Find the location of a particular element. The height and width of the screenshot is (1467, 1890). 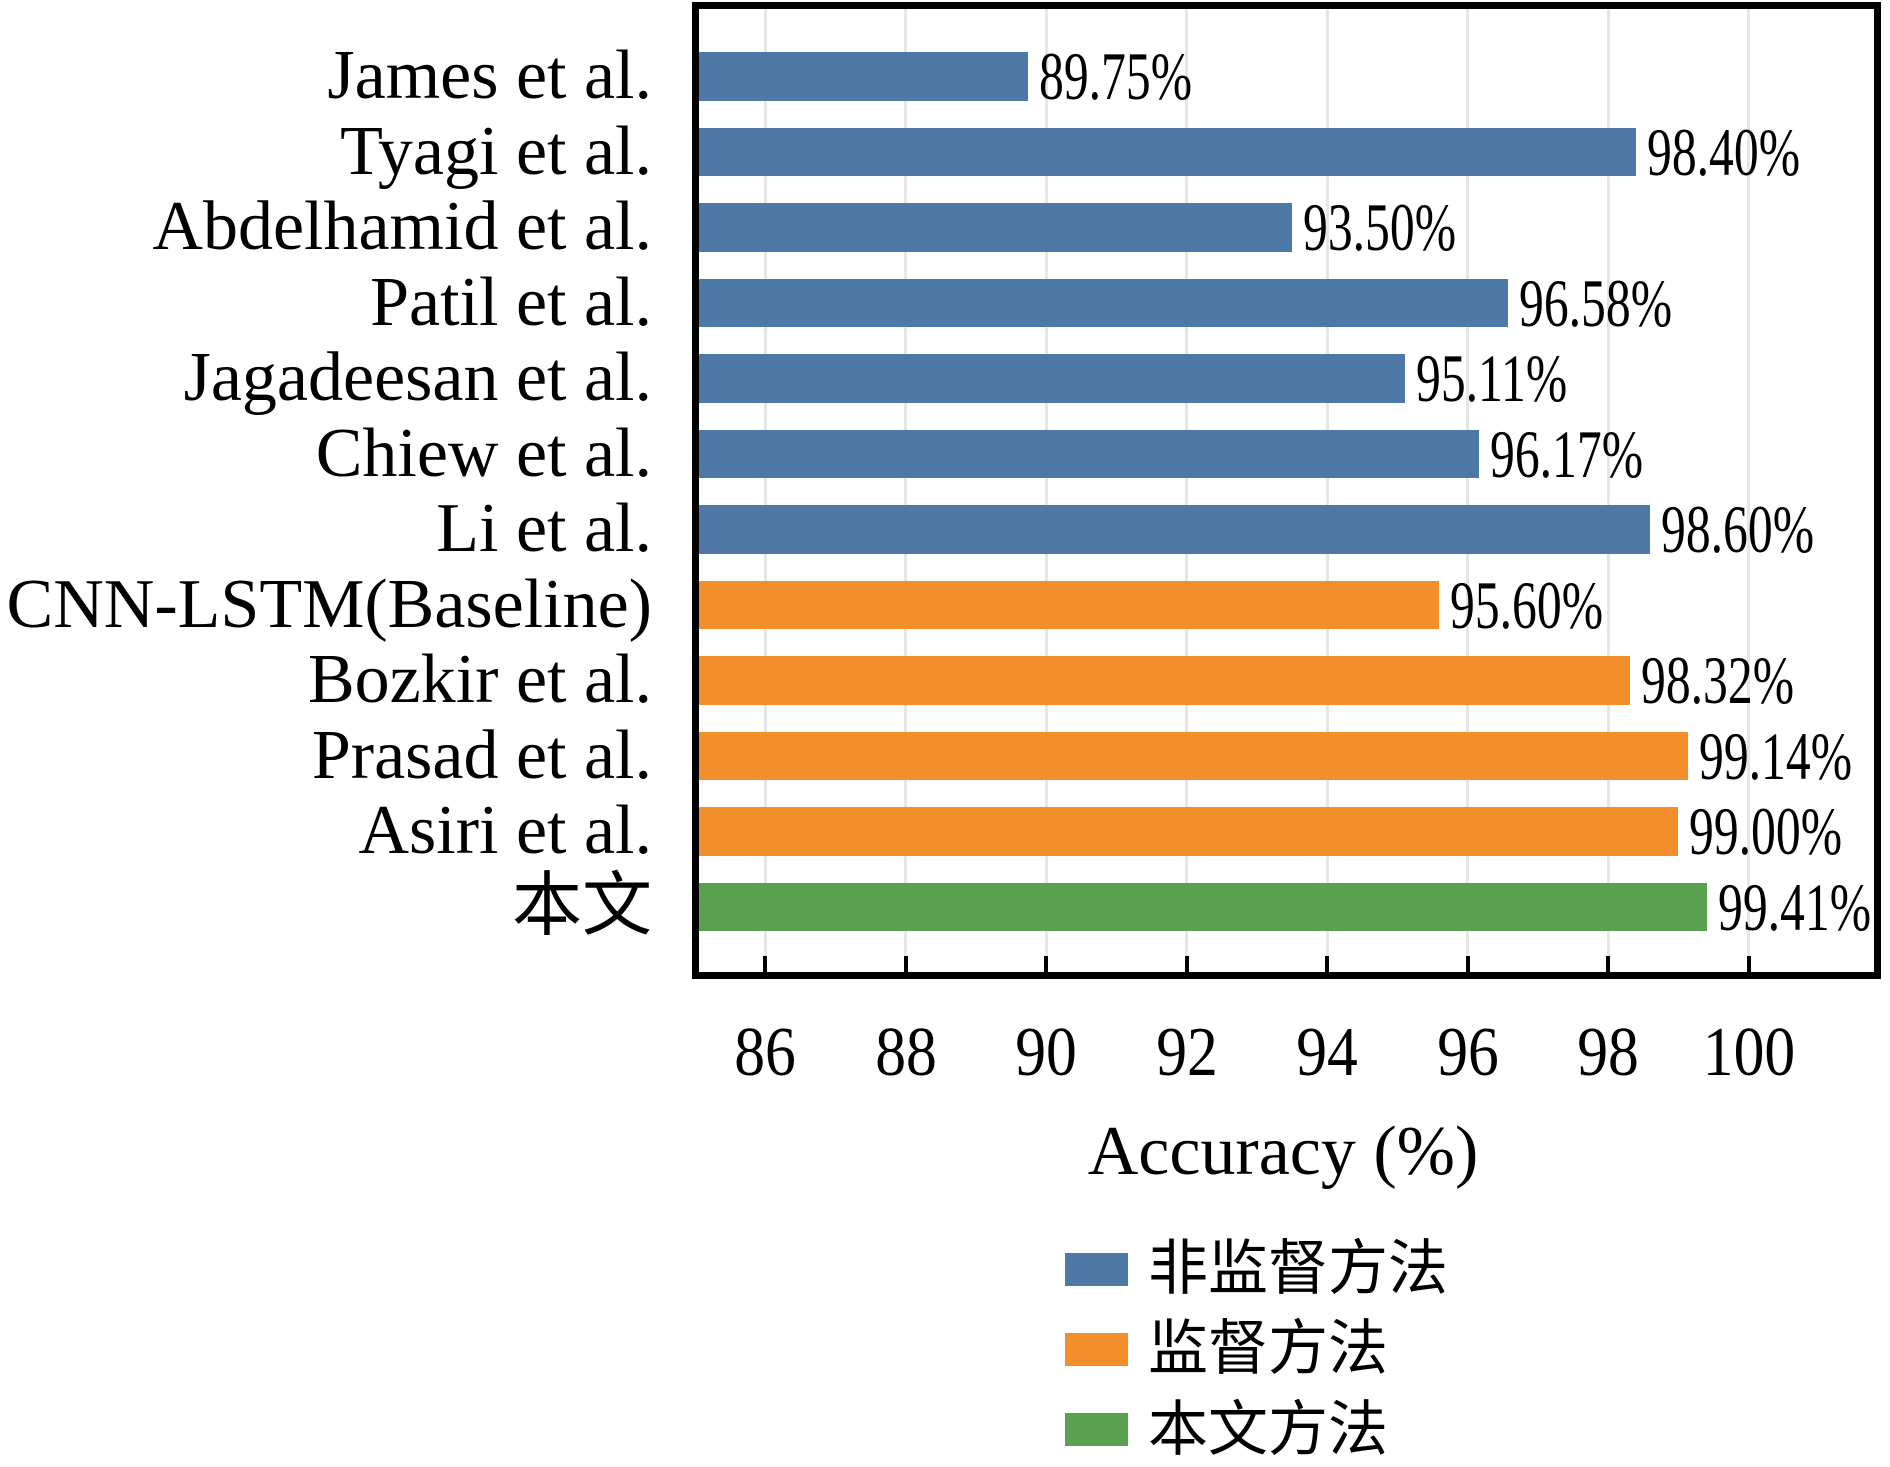

bar-value-label: 99.41% is located at coordinates (1795, 906).